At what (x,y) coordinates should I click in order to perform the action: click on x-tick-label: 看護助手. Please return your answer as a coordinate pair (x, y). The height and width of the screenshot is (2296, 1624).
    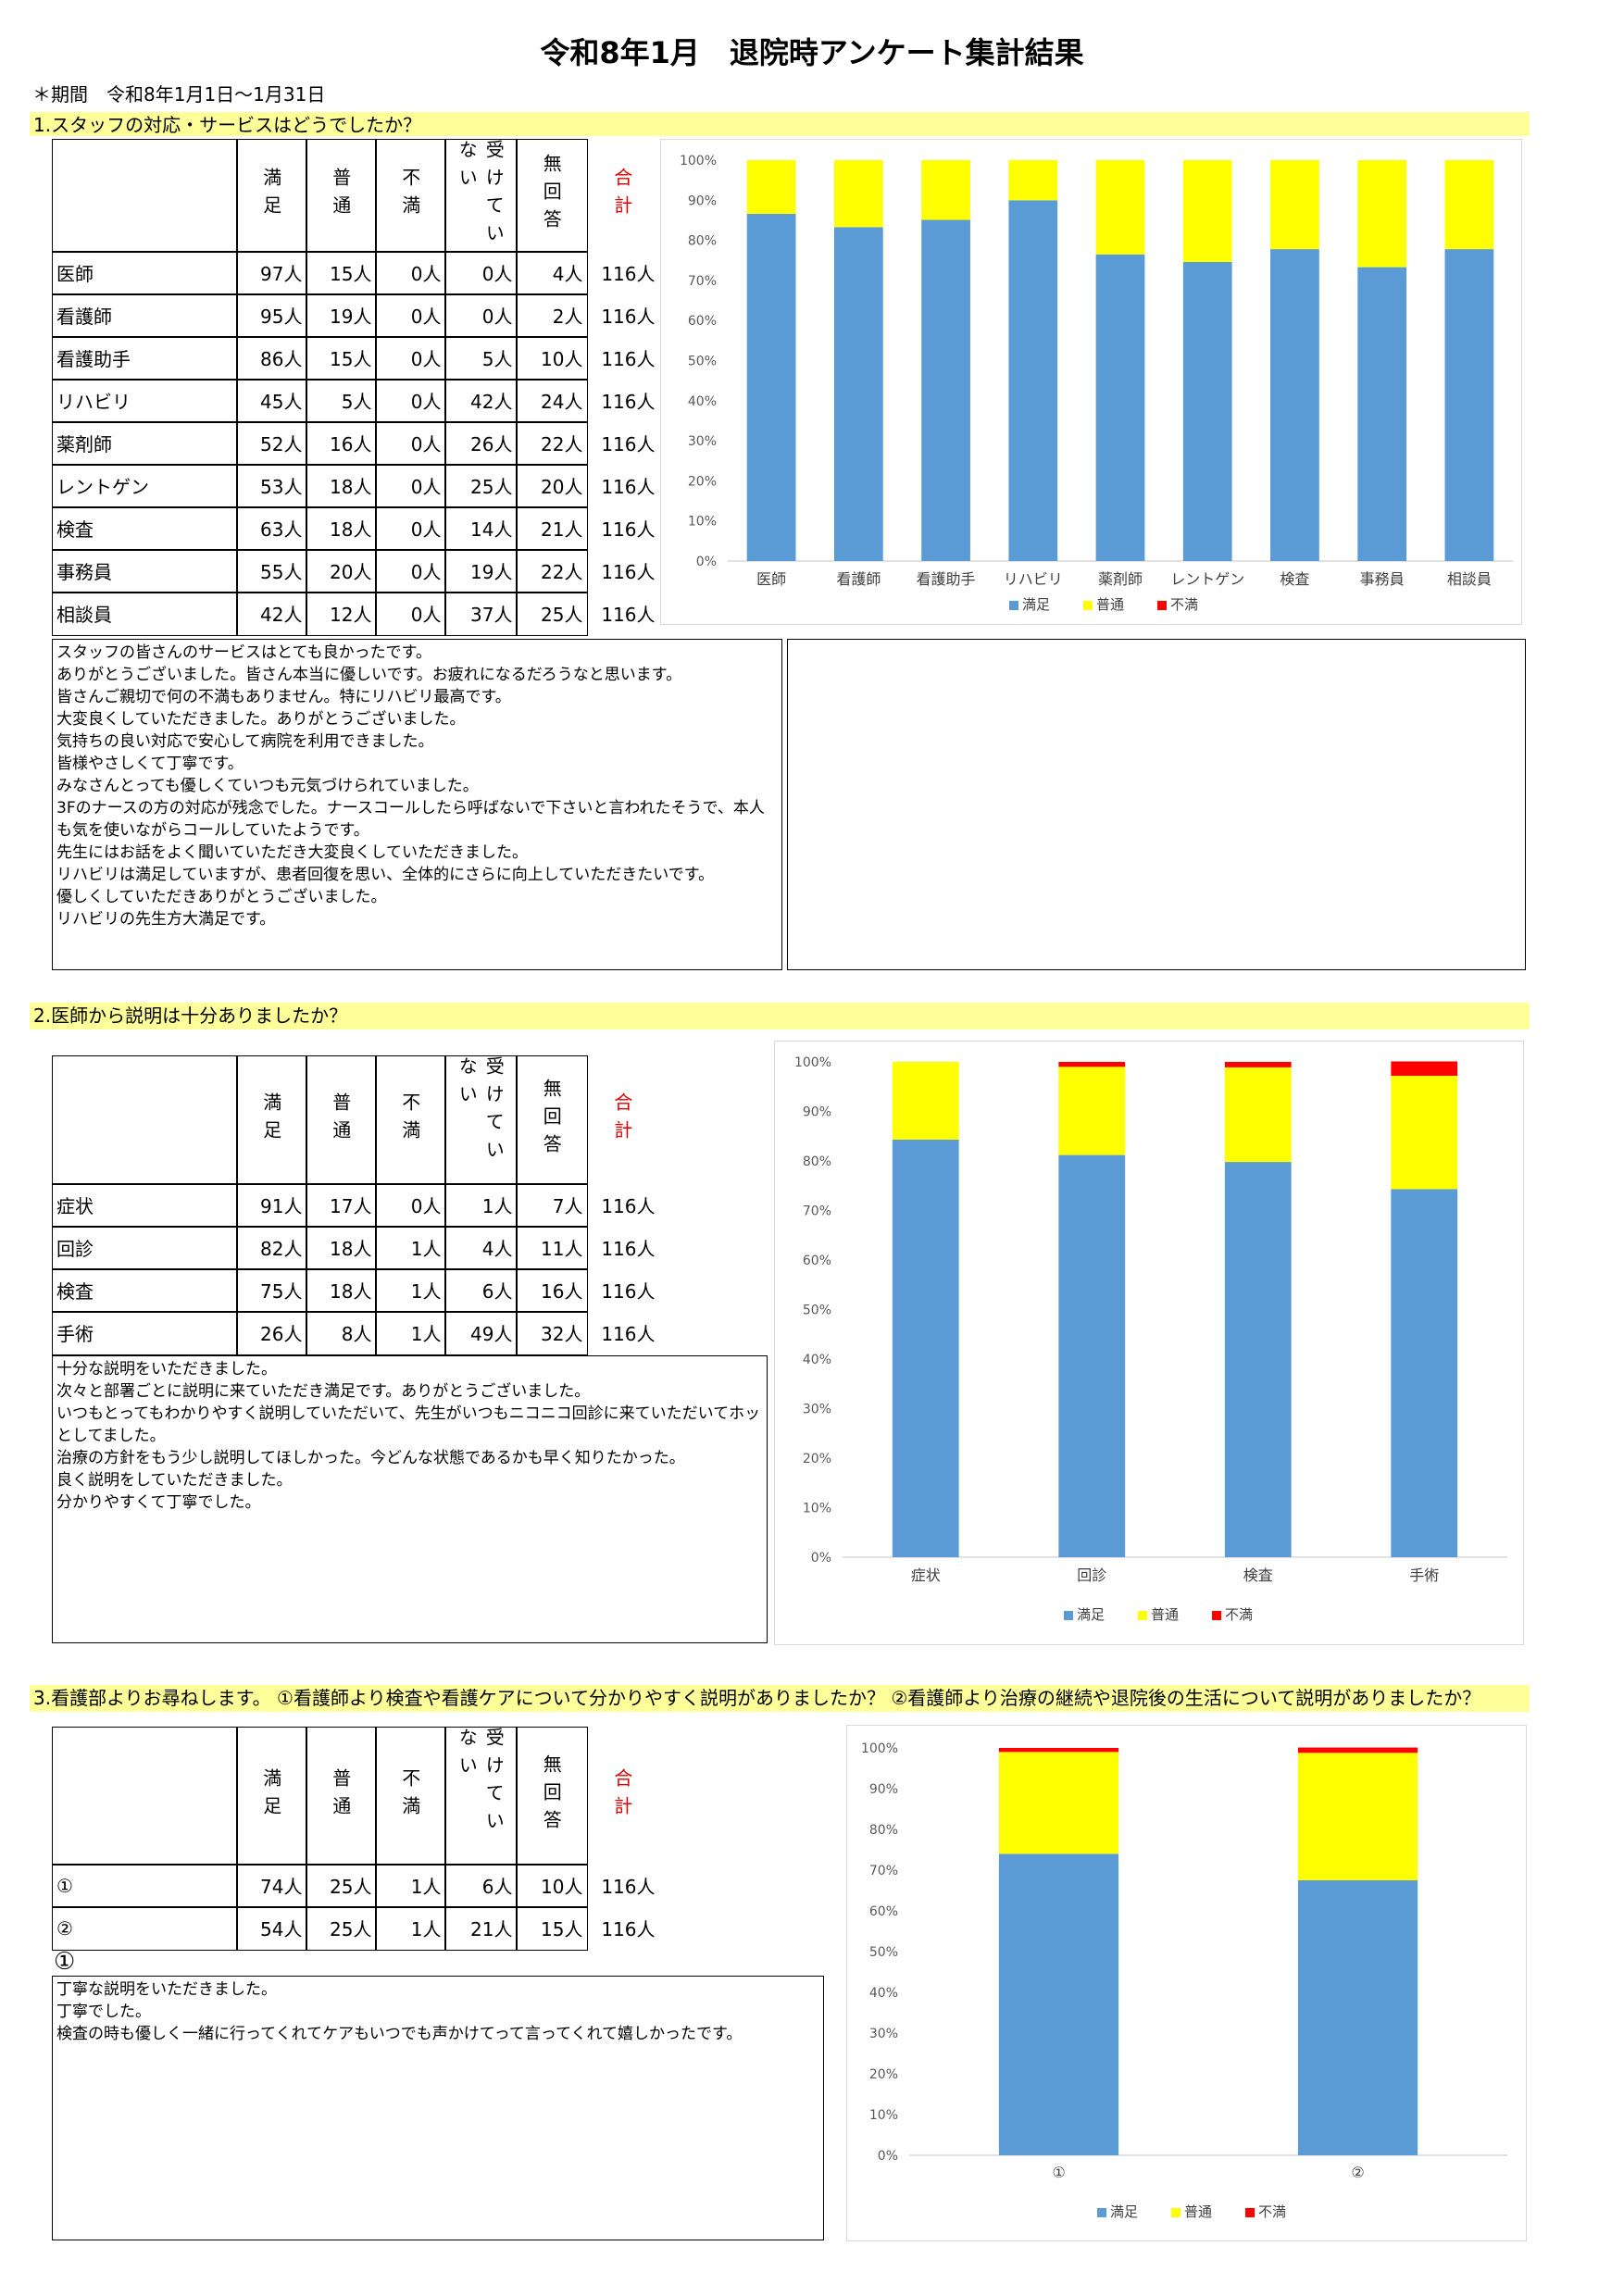
    Looking at the image, I should click on (946, 579).